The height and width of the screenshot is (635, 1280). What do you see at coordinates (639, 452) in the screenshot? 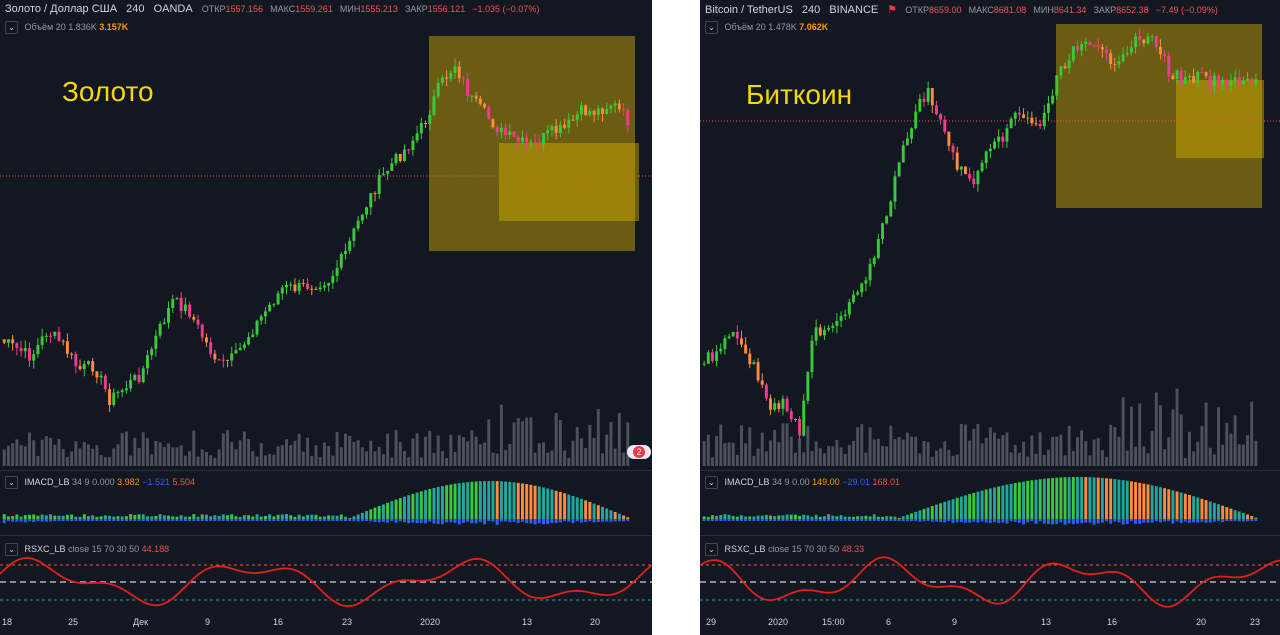
I see `event-badge: 2` at bounding box center [639, 452].